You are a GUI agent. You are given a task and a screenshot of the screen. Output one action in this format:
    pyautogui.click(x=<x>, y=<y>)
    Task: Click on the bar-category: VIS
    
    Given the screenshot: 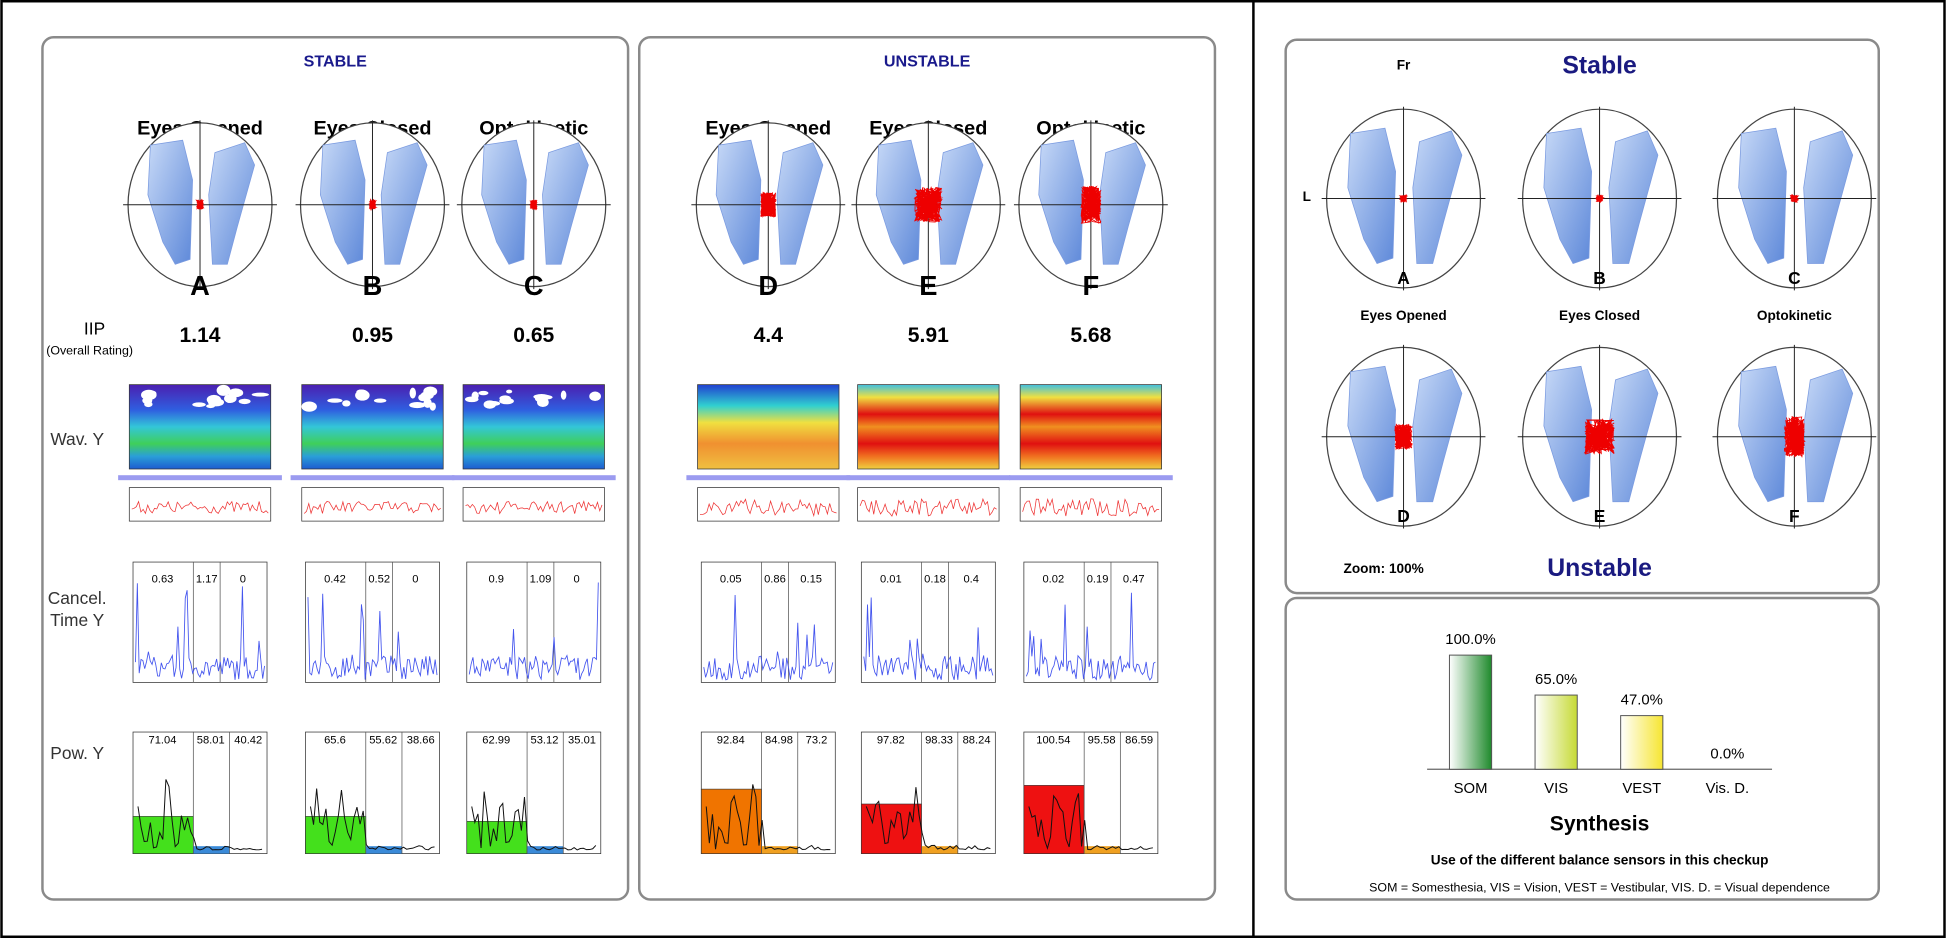 What is the action you would take?
    pyautogui.click(x=1556, y=789)
    